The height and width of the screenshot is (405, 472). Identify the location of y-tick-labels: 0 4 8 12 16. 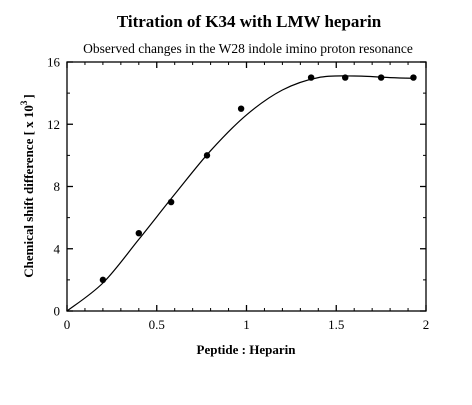
(54, 187).